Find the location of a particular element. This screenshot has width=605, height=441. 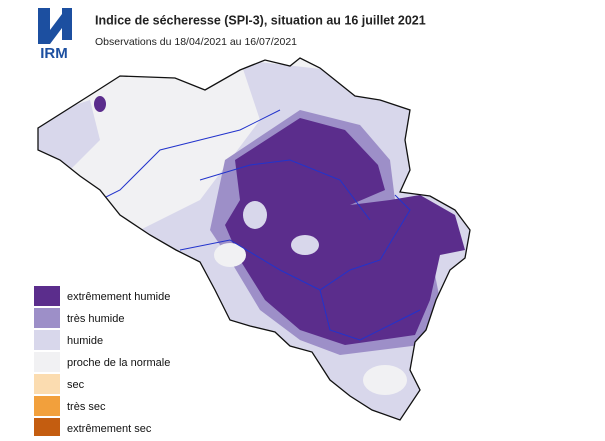

legend-label: humide is located at coordinates (85, 341).